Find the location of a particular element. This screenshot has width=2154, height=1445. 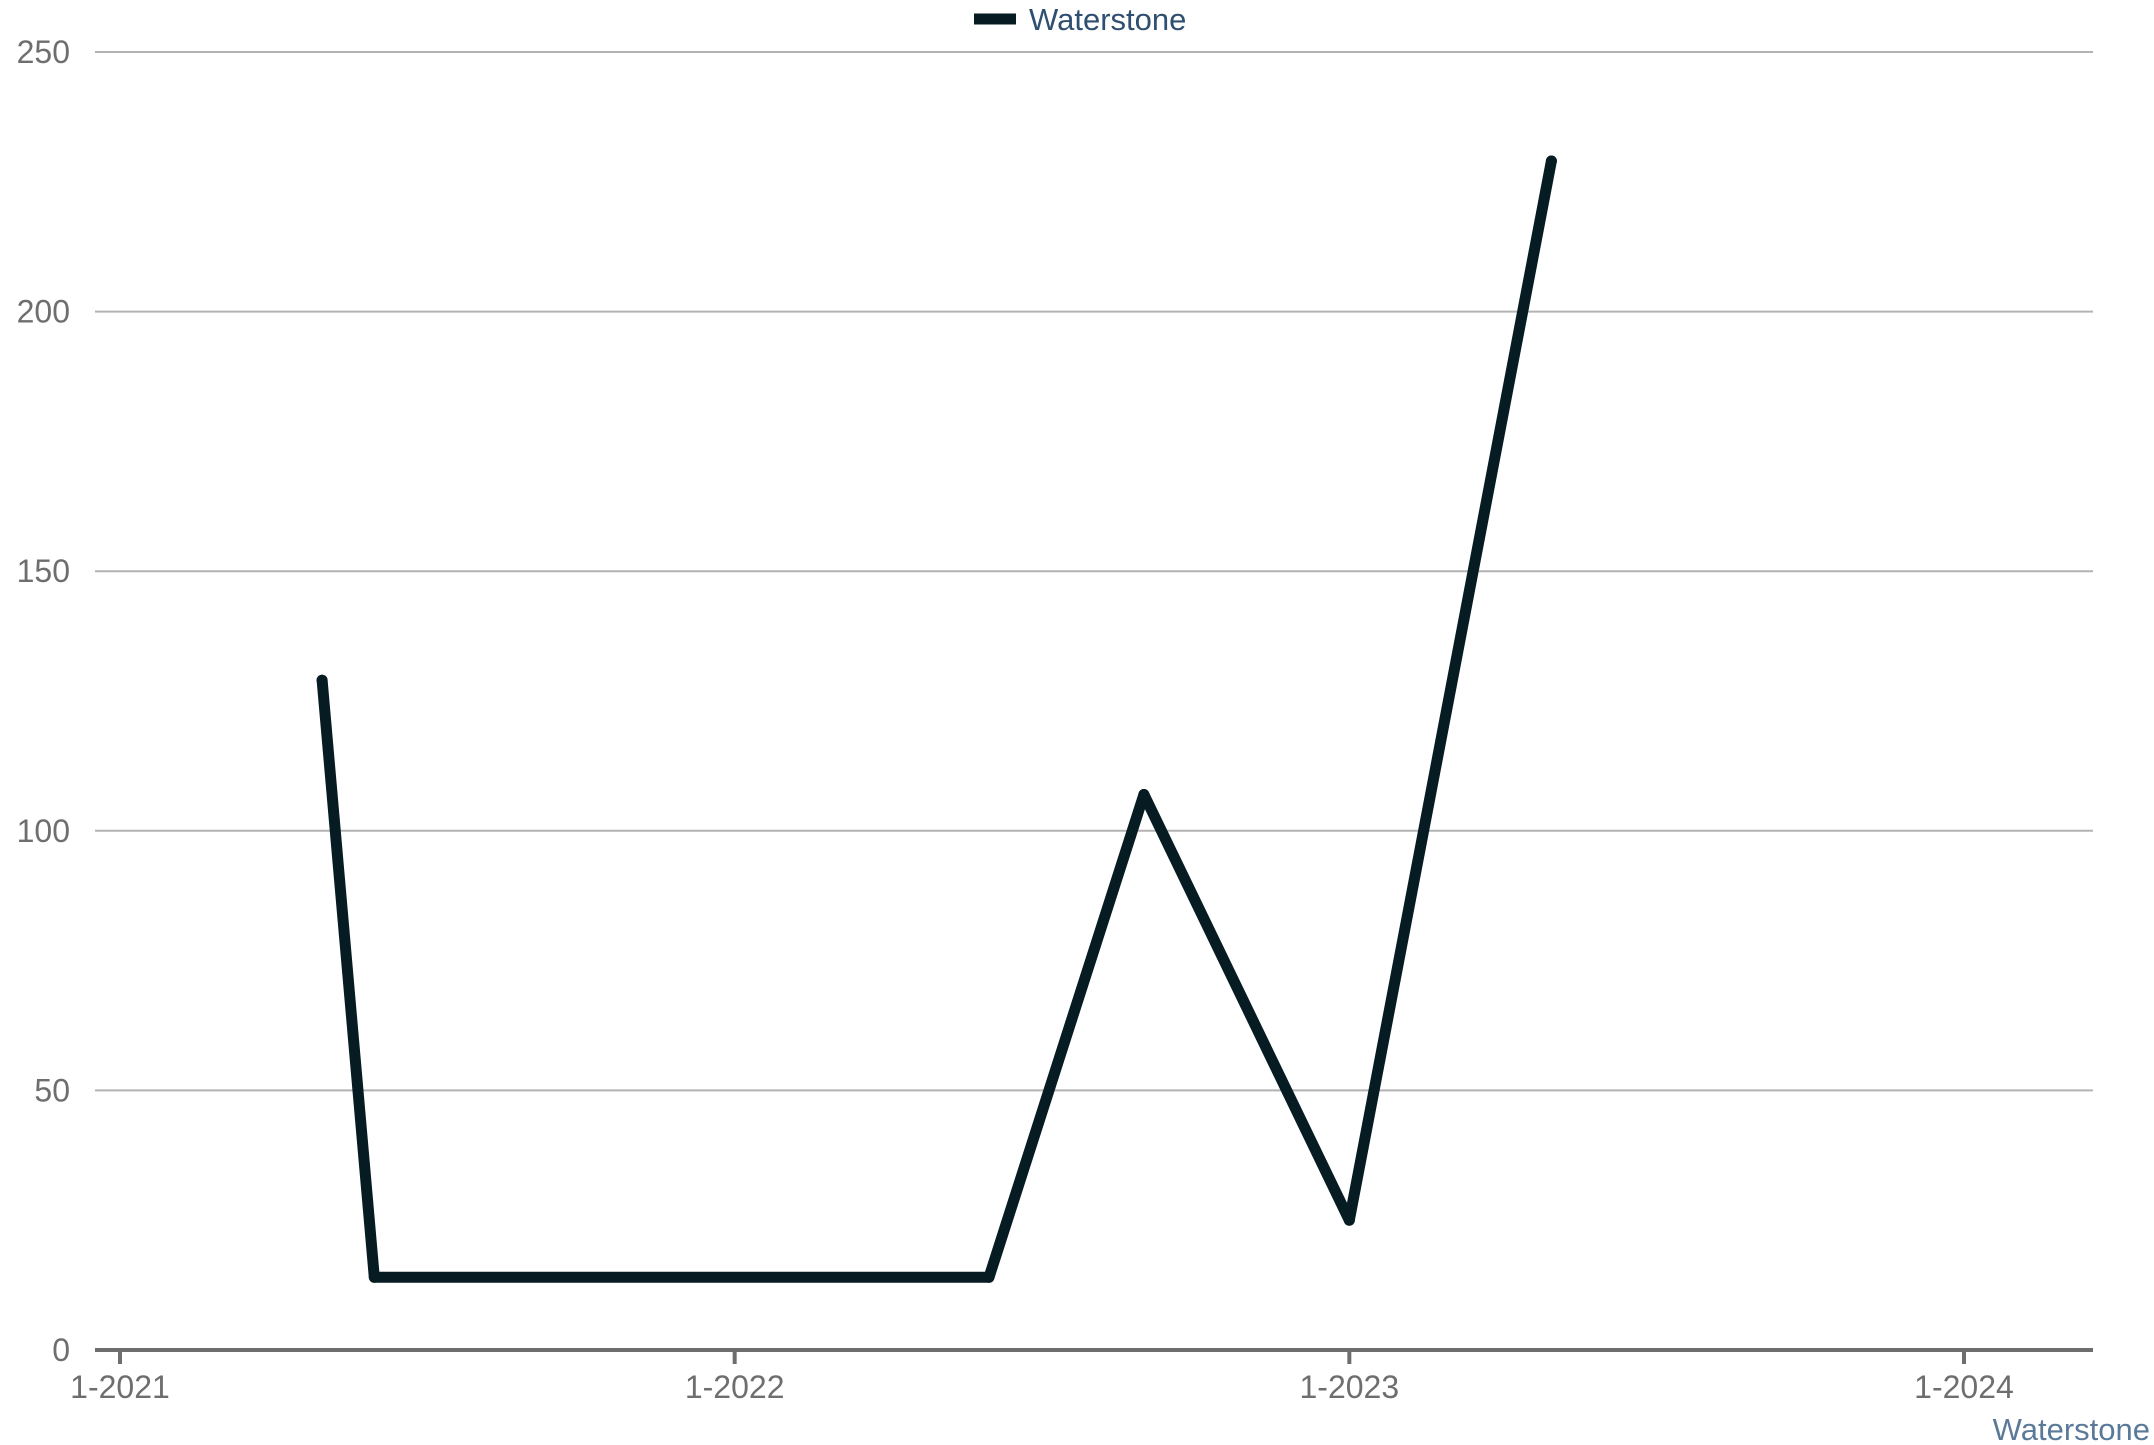

legend: Waterstone is located at coordinates (1080, 19).